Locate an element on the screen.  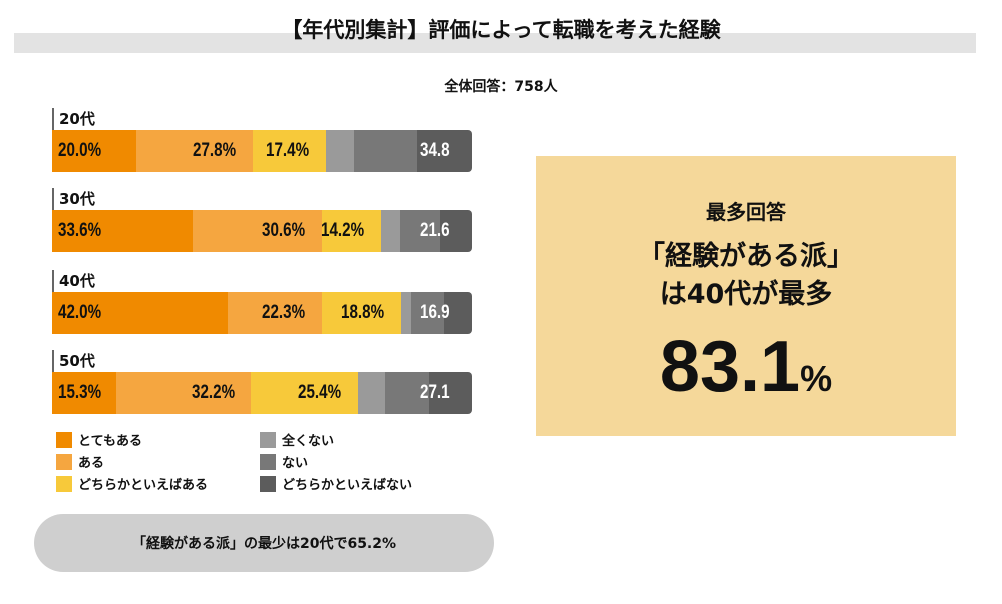
data-label: 18.8% is located at coordinates (363, 312).